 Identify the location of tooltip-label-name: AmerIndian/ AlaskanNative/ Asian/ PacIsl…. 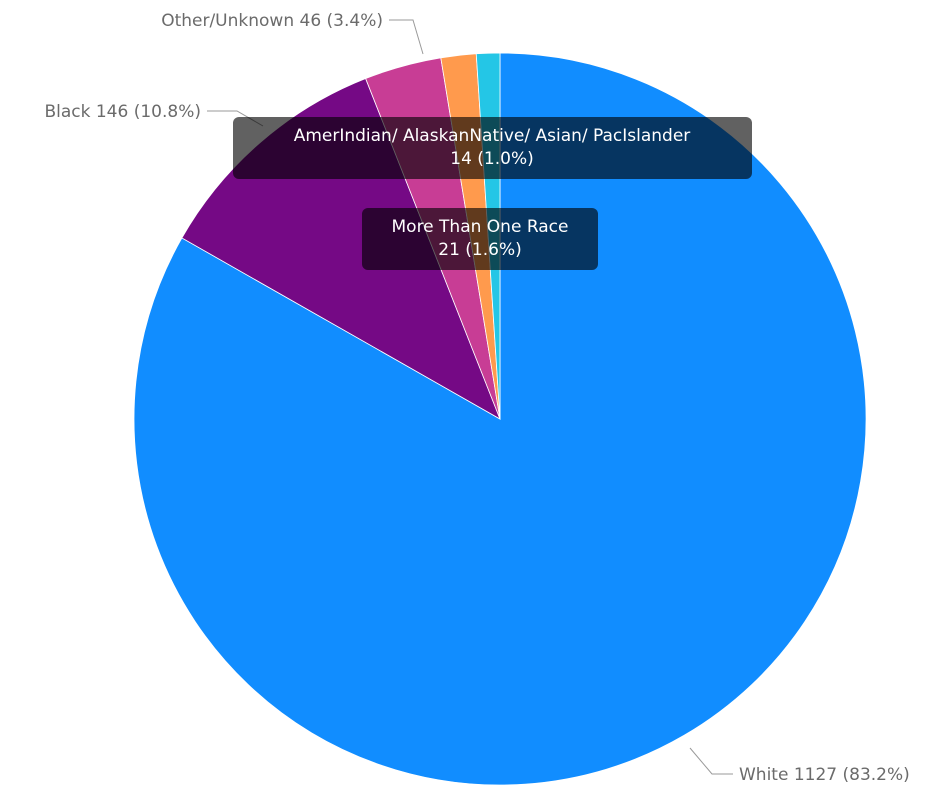
(492, 136).